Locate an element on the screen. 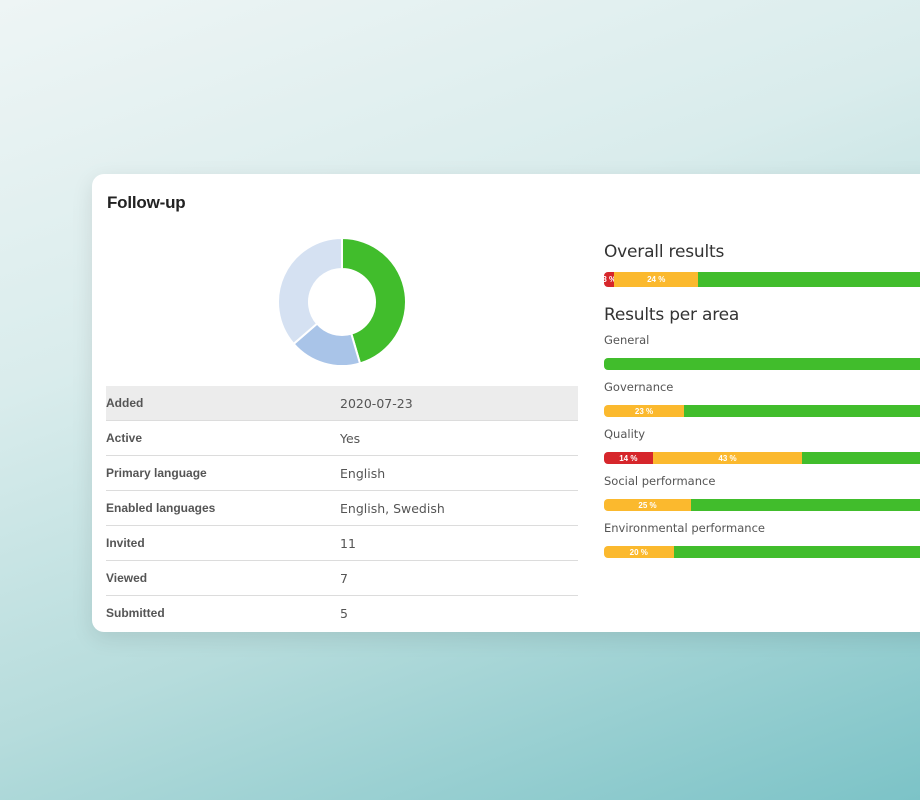 This screenshot has width=920, height=800. area-bar-social-performance: 25 % is located at coordinates (762, 505).